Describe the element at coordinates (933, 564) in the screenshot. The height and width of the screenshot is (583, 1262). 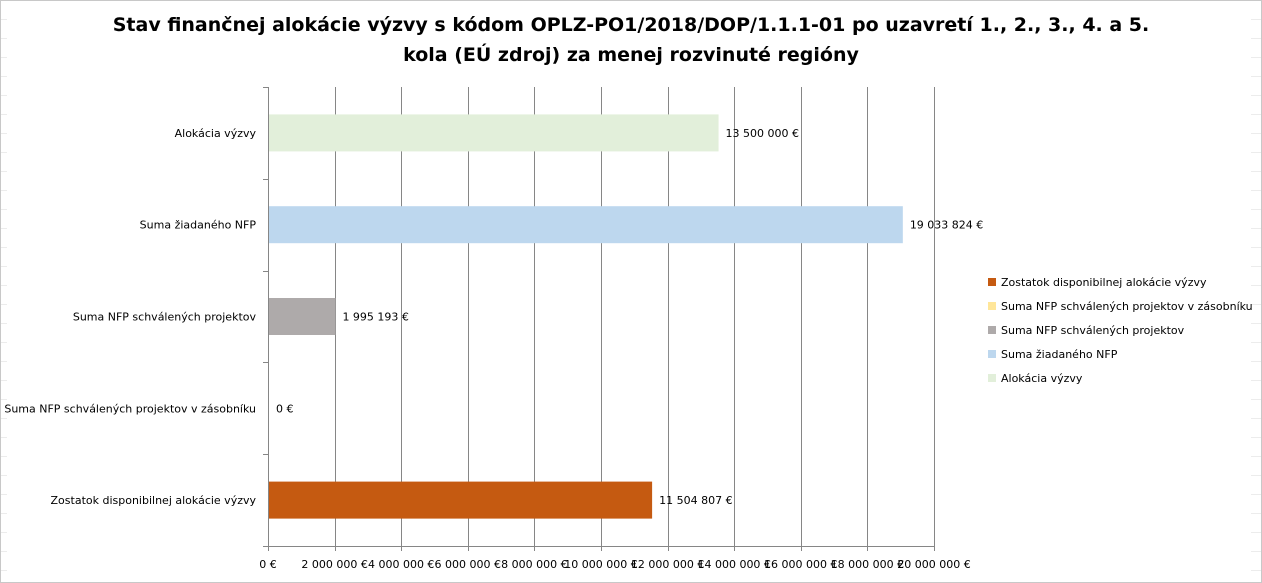
I see `x-tick-label: 20 000 000 €` at that location.